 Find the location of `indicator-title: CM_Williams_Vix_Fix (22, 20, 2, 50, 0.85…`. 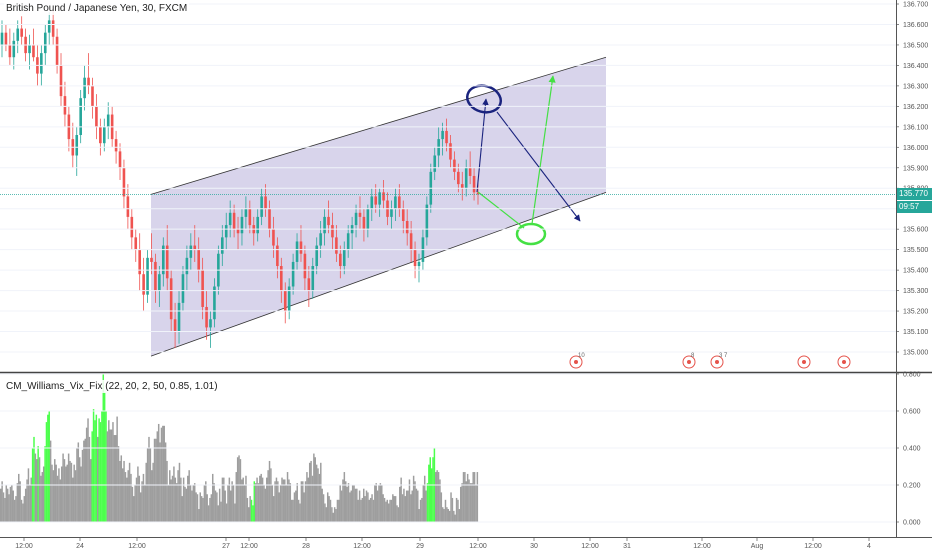

indicator-title: CM_Williams_Vix_Fix (22, 20, 2, 50, 0.85… is located at coordinates (112, 386).